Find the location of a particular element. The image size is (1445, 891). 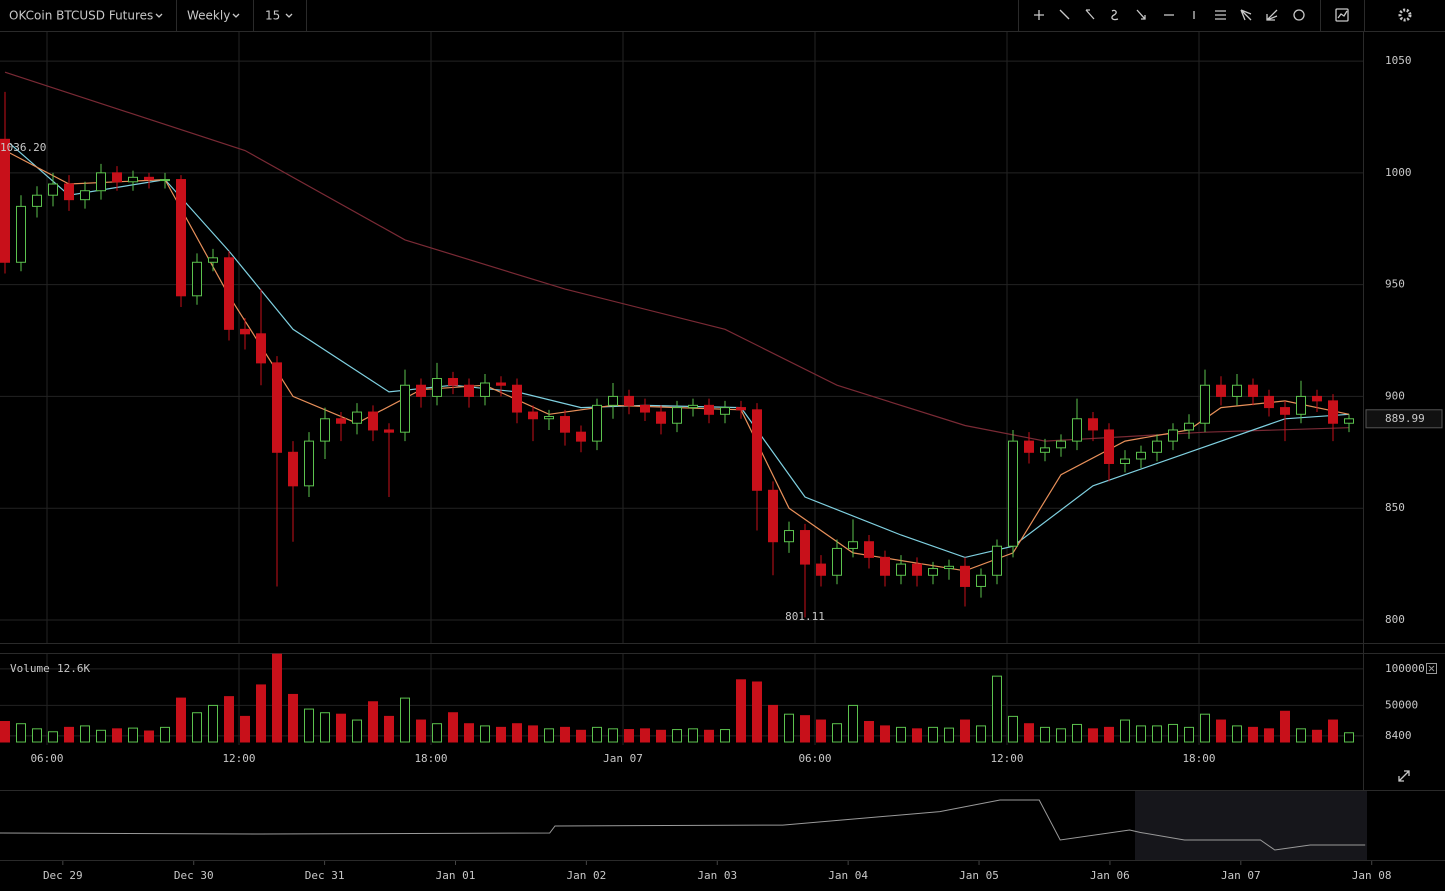

x-tick-label: 12:00 is located at coordinates (238, 758).